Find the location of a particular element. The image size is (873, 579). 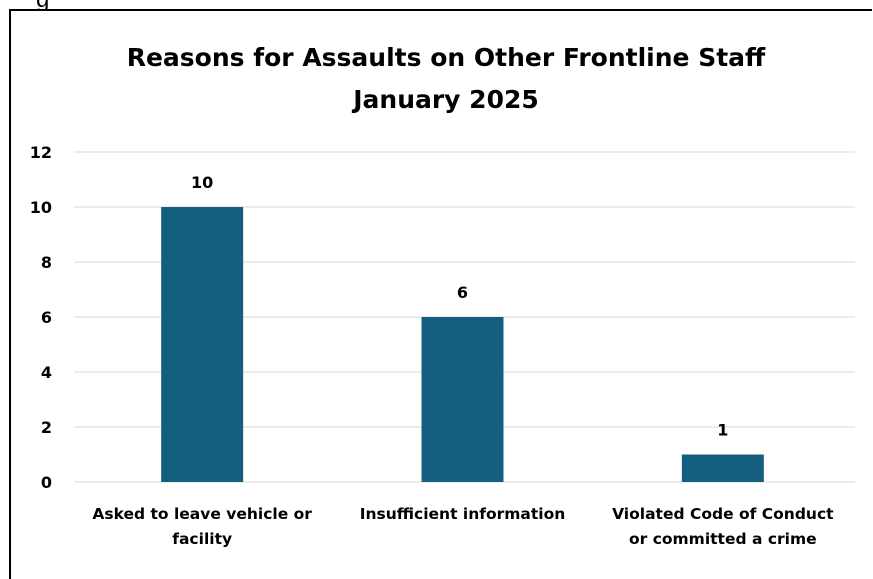

y-tick-label: 6 is located at coordinates (46, 317).